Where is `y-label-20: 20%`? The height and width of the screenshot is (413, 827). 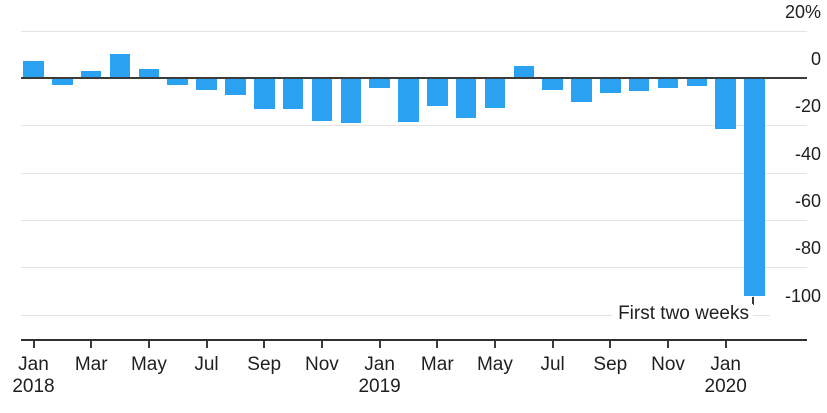 y-label-20: 20% is located at coordinates (802, 11).